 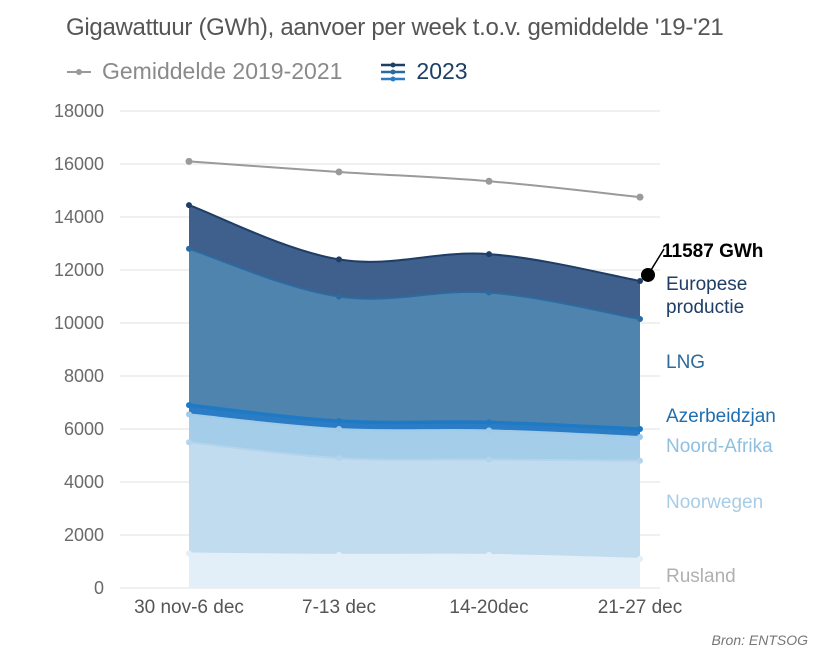 What do you see at coordinates (79, 217) in the screenshot?
I see `y-tick-label: 14000` at bounding box center [79, 217].